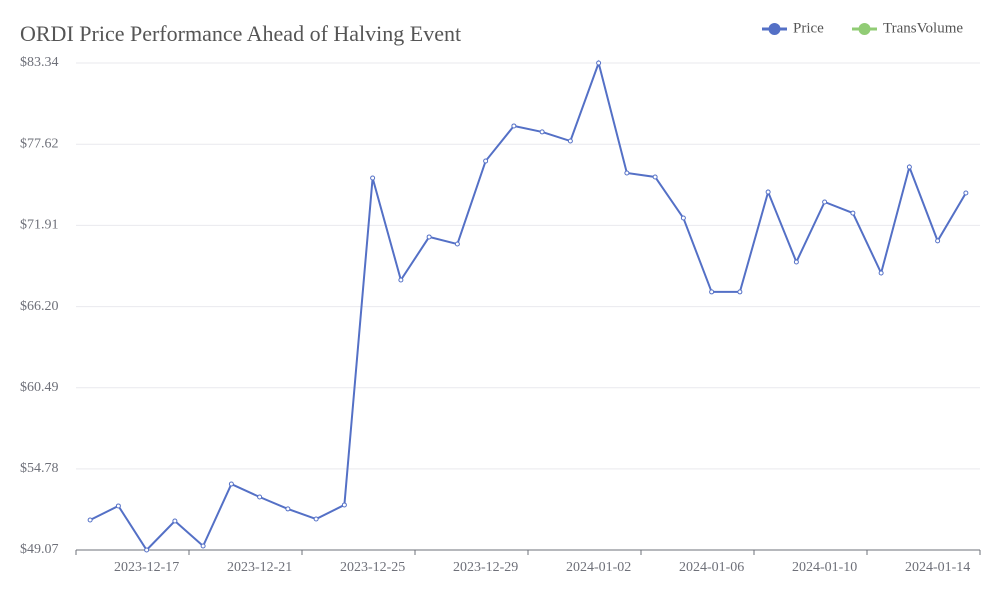  I want to click on y-tick-label: $54.78, so click(39, 468).